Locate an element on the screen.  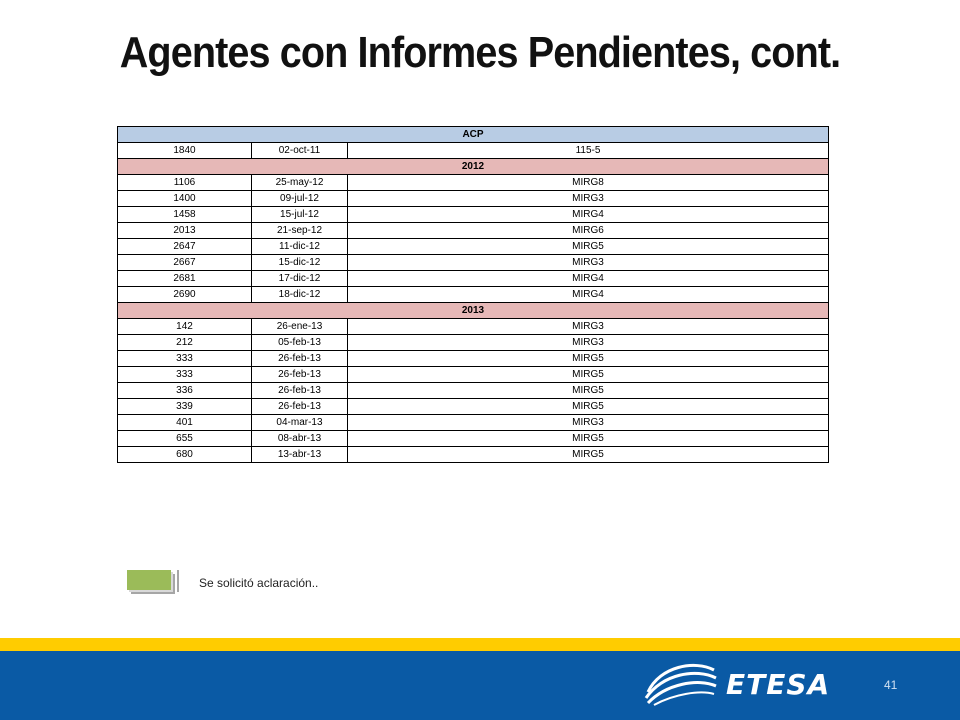
year-header-cell: 2012 is located at coordinates (473, 166).